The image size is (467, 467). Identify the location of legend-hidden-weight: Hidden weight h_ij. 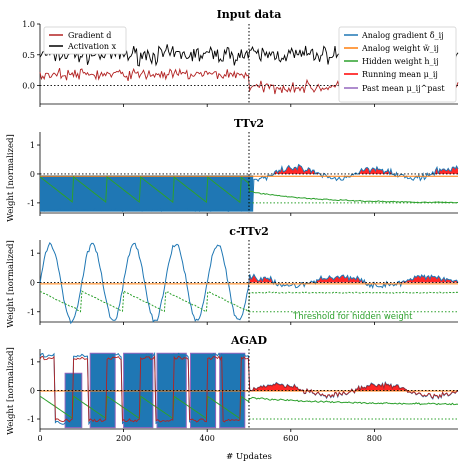
(400, 61).